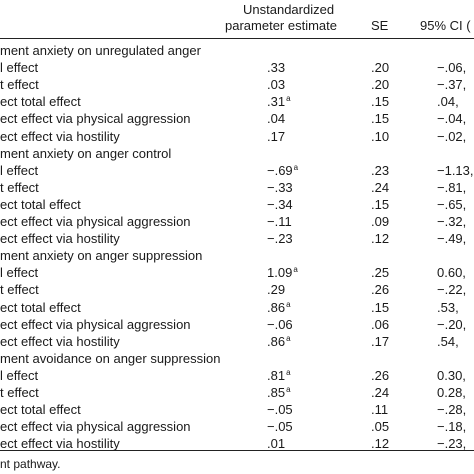  What do you see at coordinates (237, 409) in the screenshot?
I see `table-row: ect total effect −.05 .11 −.28,` at bounding box center [237, 409].